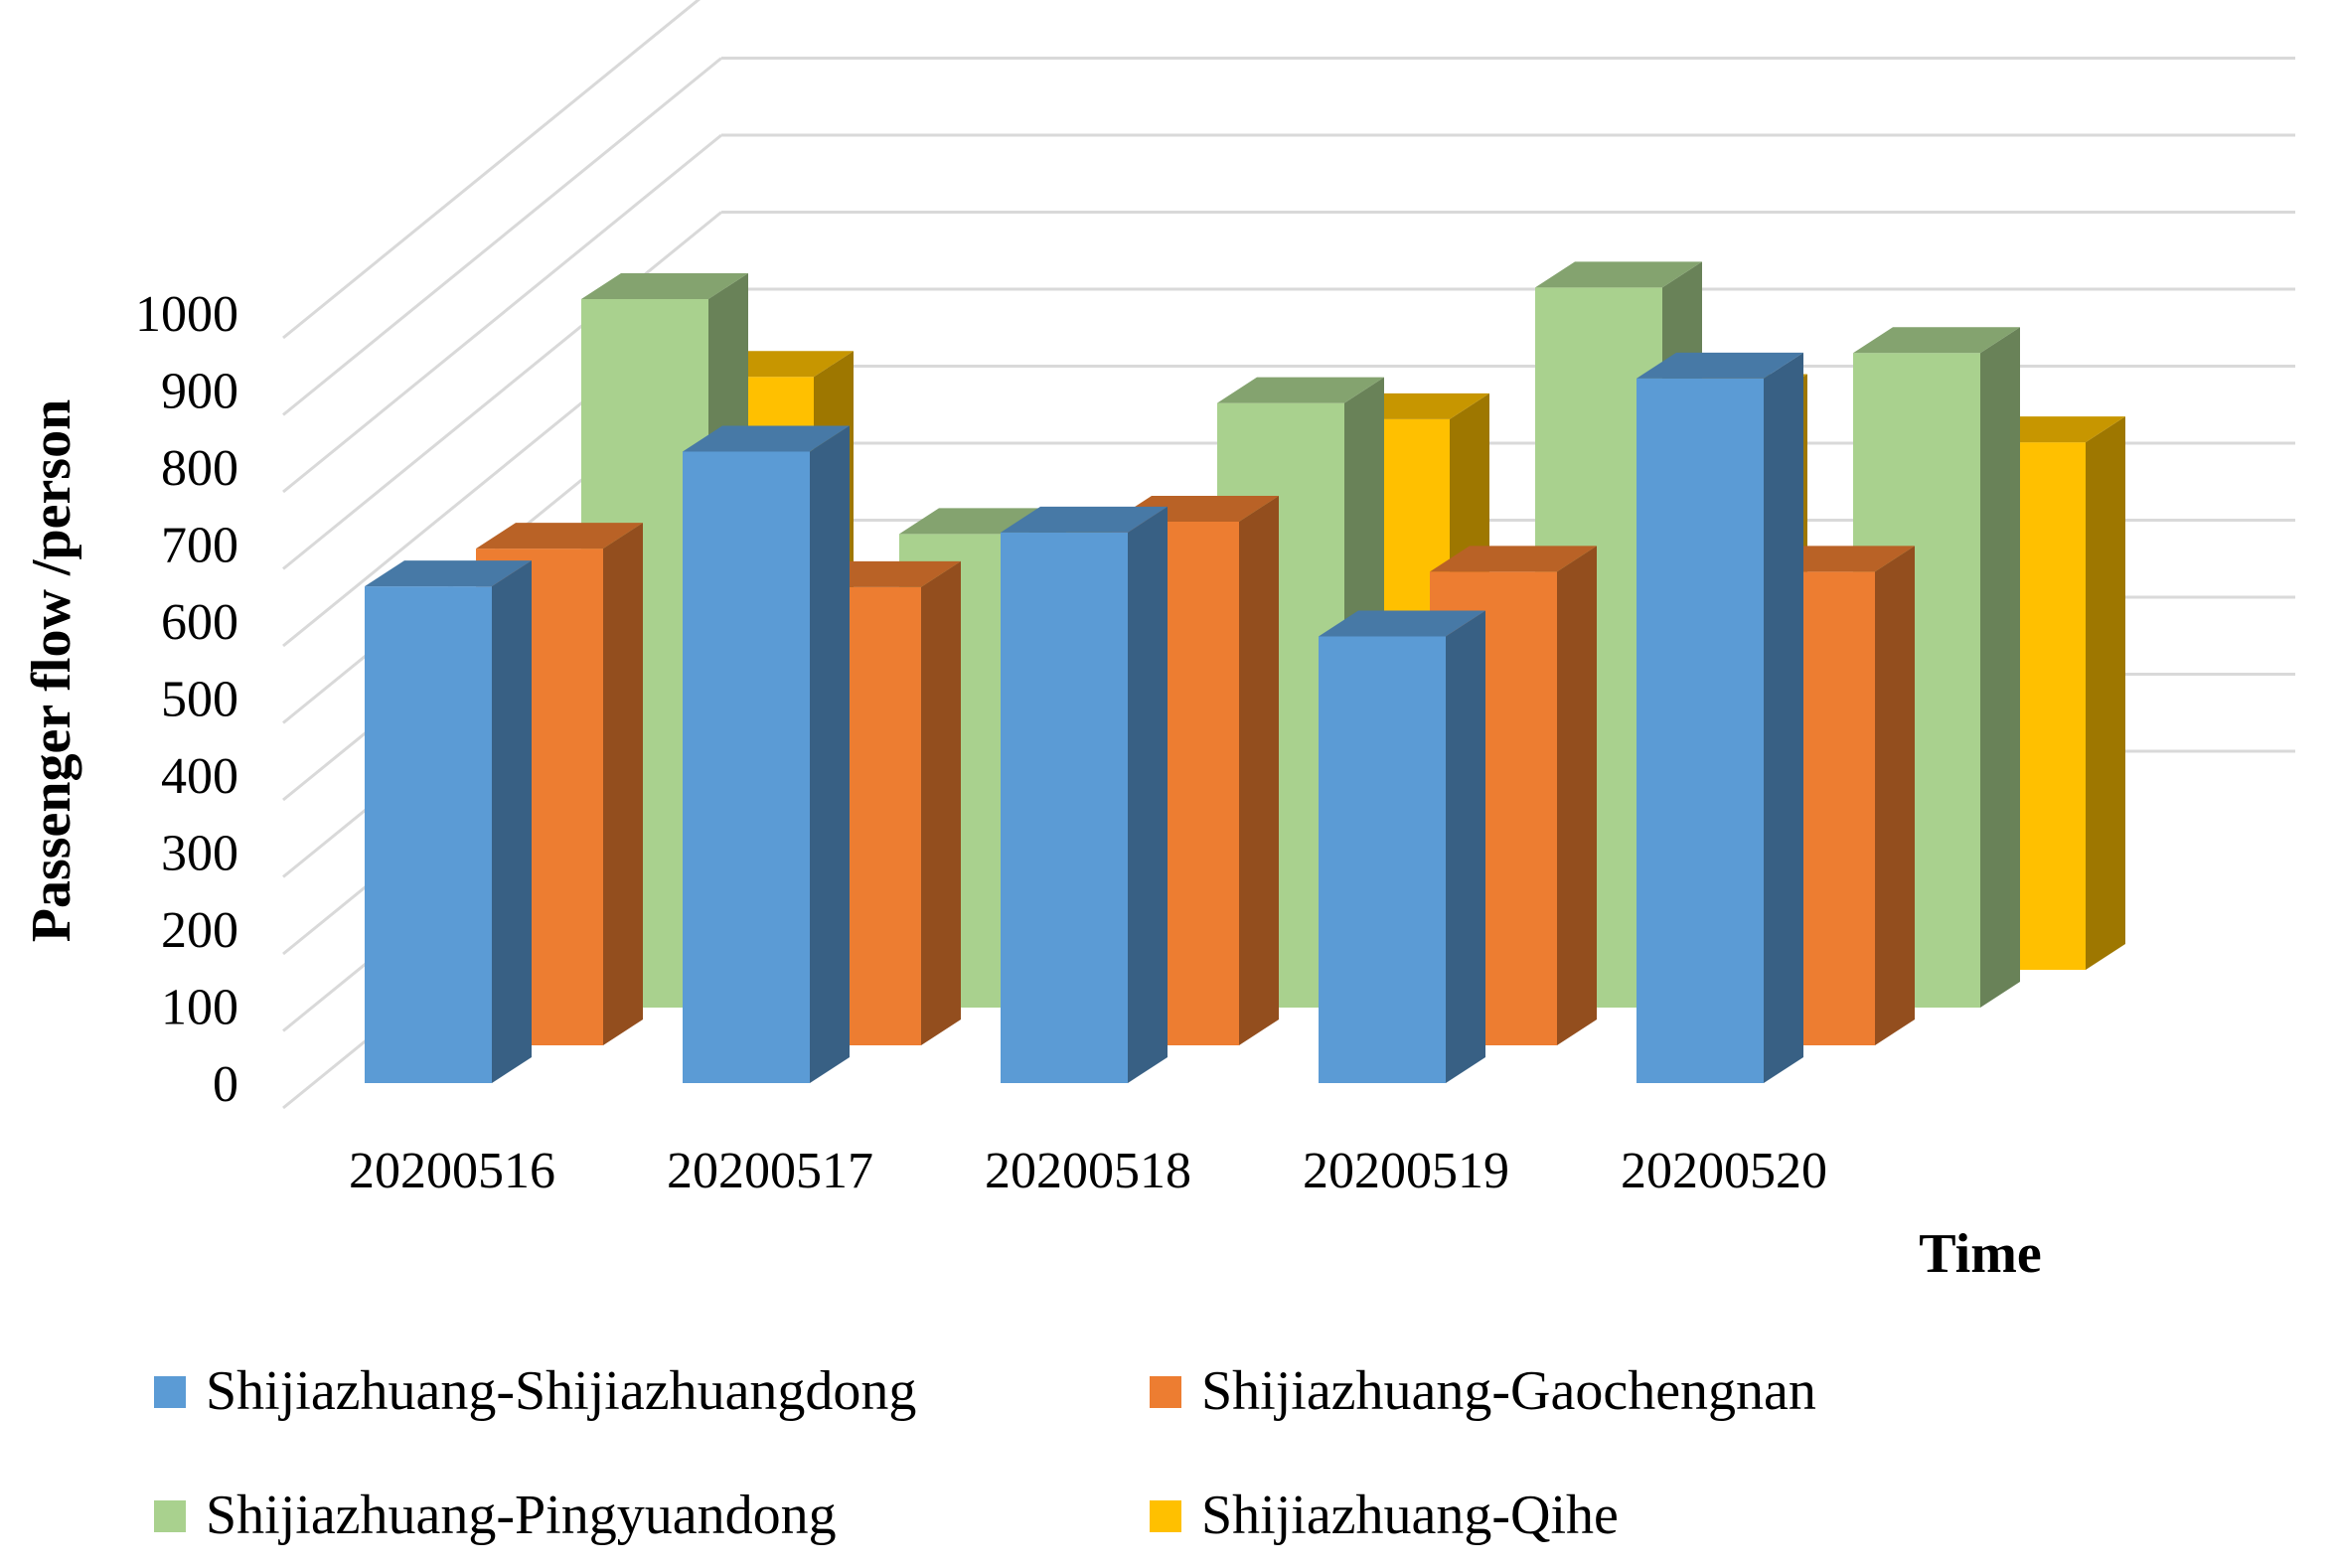 This screenshot has height=1568, width=2337. I want to click on x-tick-labels: 20200516 20200517 20200518 20200519 20200520, so click(1088, 1171).